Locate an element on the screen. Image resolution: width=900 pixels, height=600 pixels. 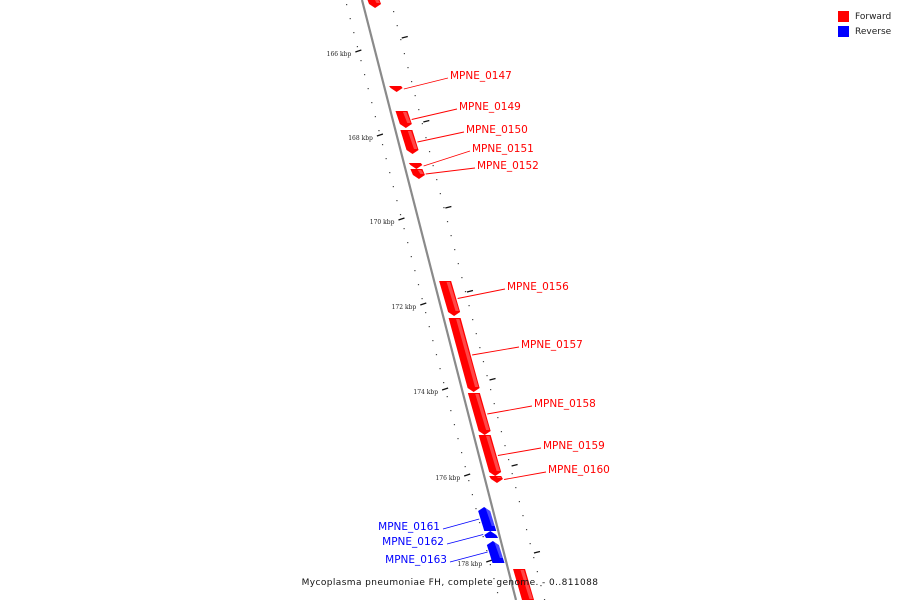
gene-label: MPNE_0162 is located at coordinates (413, 542).